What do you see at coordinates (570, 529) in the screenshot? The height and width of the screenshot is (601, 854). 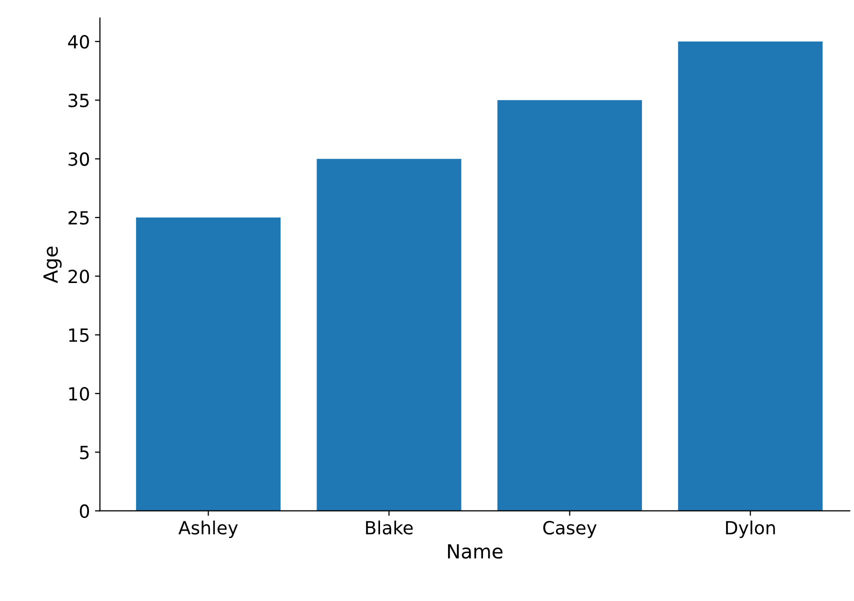 I see `x-tick-label: Casey` at bounding box center [570, 529].